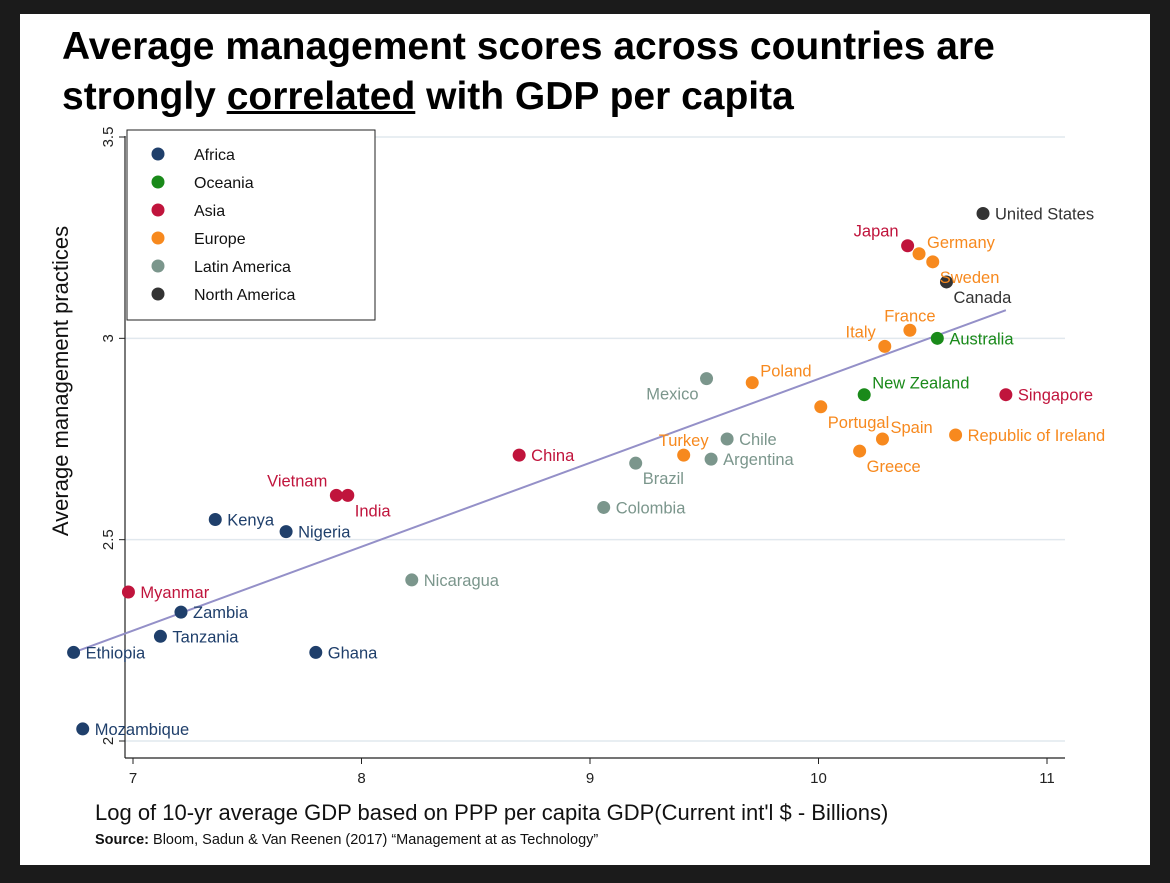  Describe the element at coordinates (321, 96) in the screenshot. I see `title-underlined-word: correlated` at that location.